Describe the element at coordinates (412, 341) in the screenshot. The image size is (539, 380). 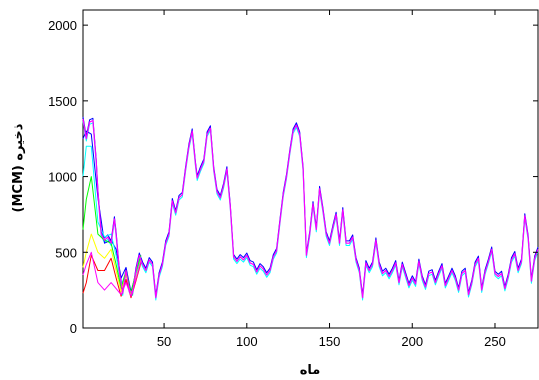
I see `x-tick-label: 200` at that location.